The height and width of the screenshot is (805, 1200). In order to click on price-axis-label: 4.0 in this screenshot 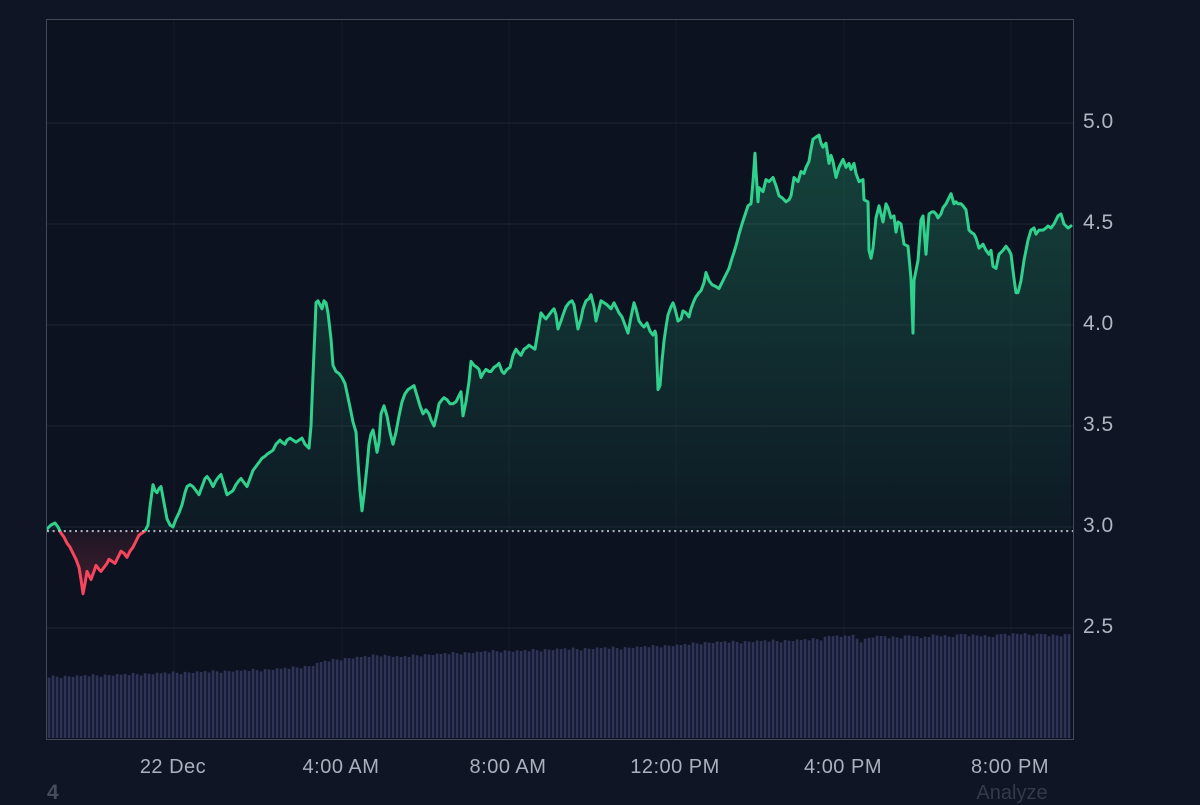, I will do `click(1098, 323)`.